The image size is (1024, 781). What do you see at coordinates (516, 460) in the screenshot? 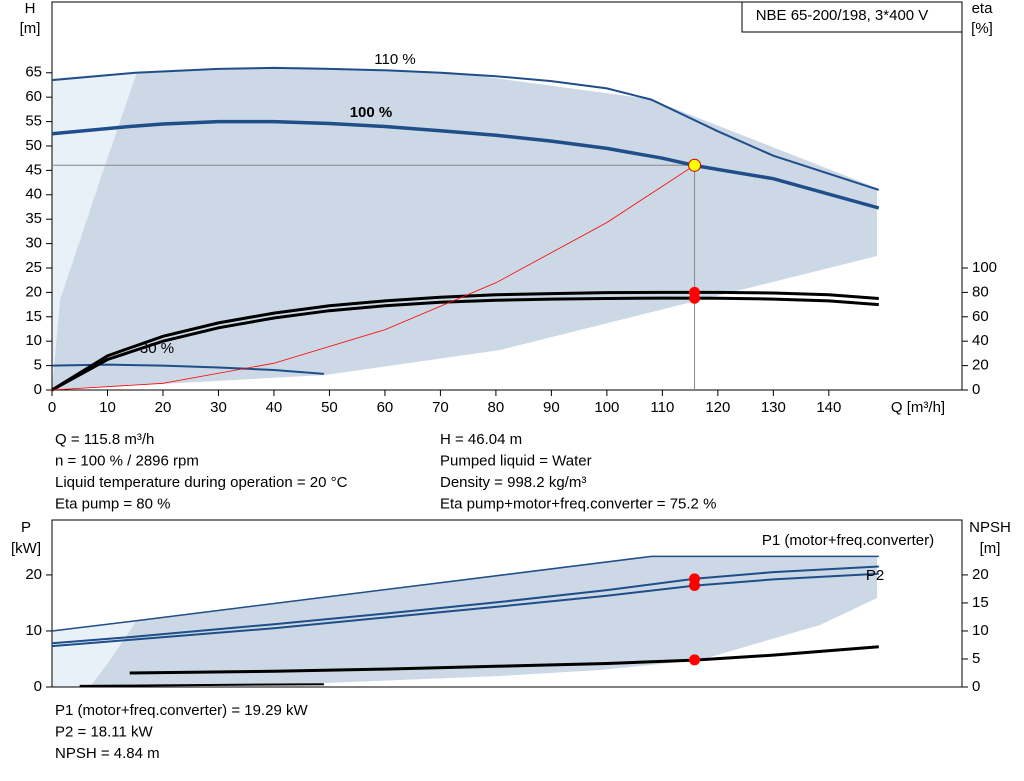
I see `info-line: Pumped liquid = Water` at bounding box center [516, 460].